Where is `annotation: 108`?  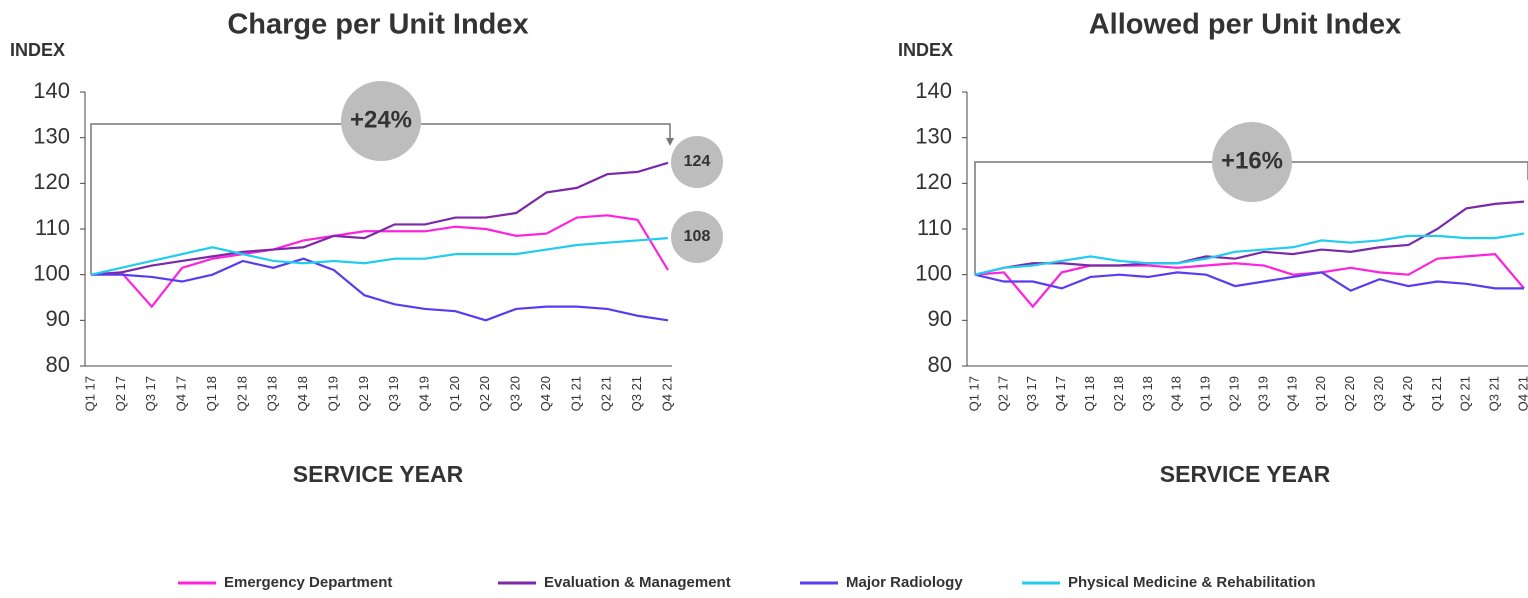 annotation: 108 is located at coordinates (697, 236).